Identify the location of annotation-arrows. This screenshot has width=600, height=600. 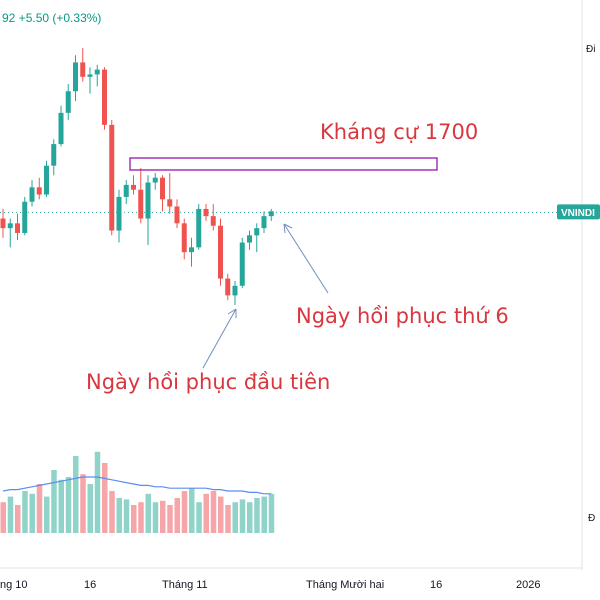
(265, 296).